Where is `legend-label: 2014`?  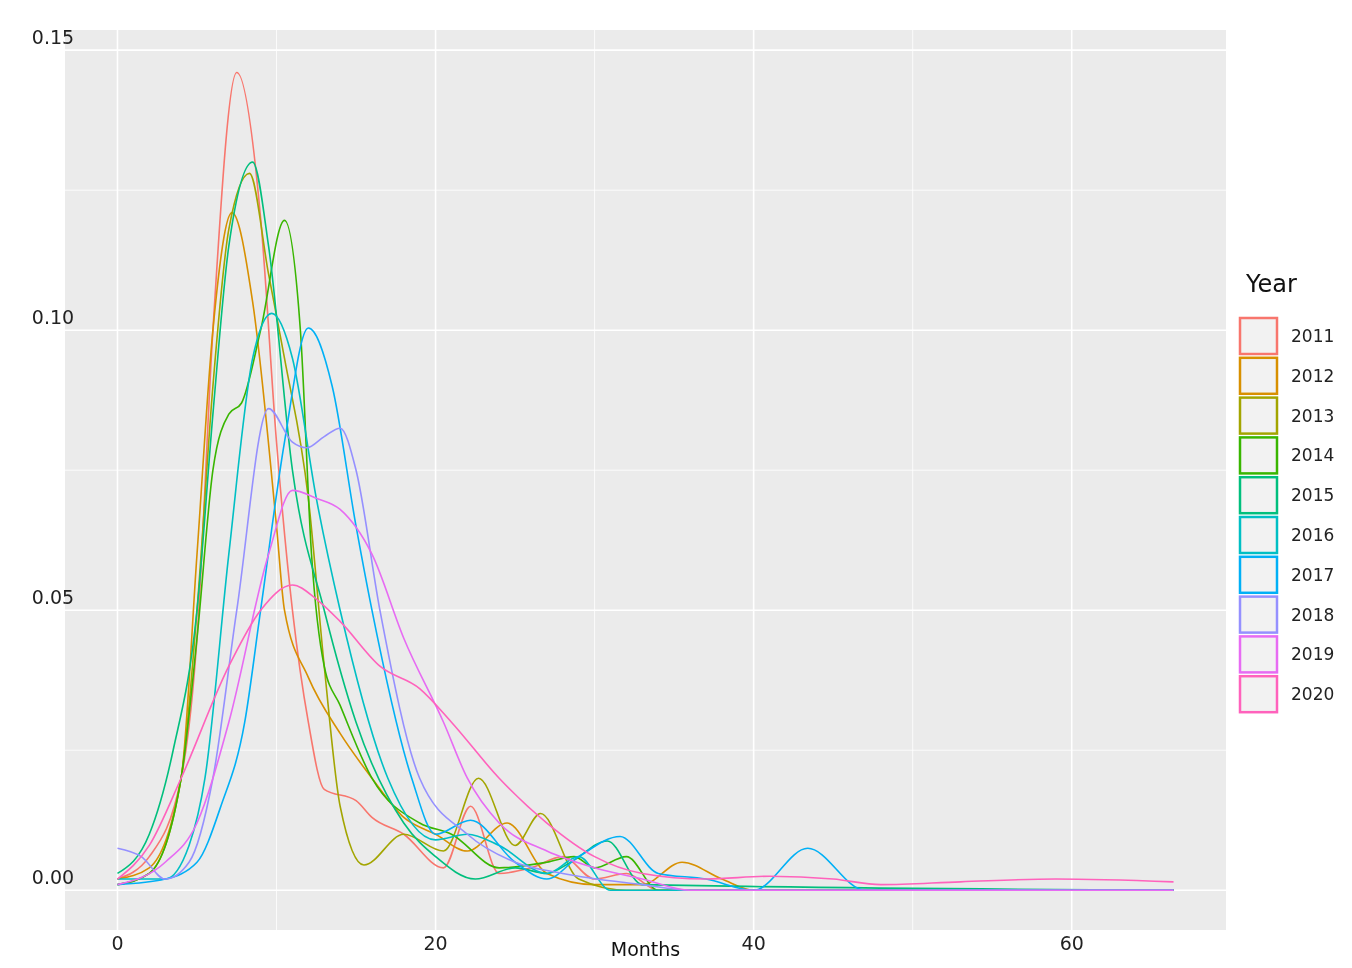
legend-label: 2014 is located at coordinates (1313, 455).